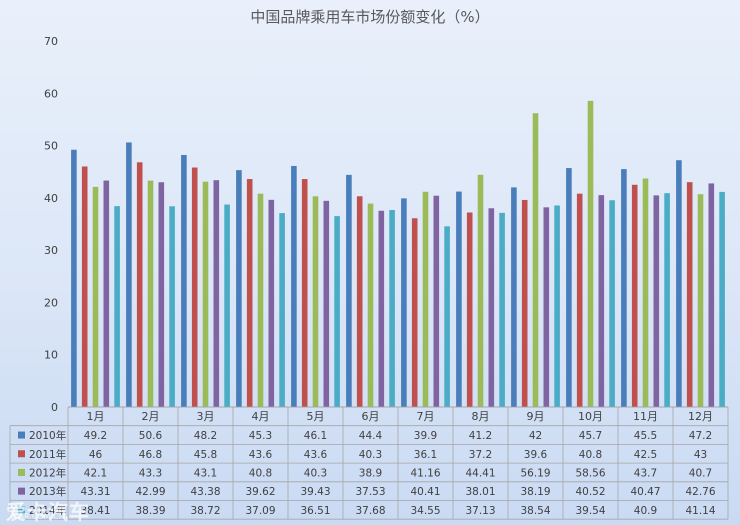 Image resolution: width=740 pixels, height=525 pixels. What do you see at coordinates (205, 511) in the screenshot?
I see `data-label: 38.72` at bounding box center [205, 511].